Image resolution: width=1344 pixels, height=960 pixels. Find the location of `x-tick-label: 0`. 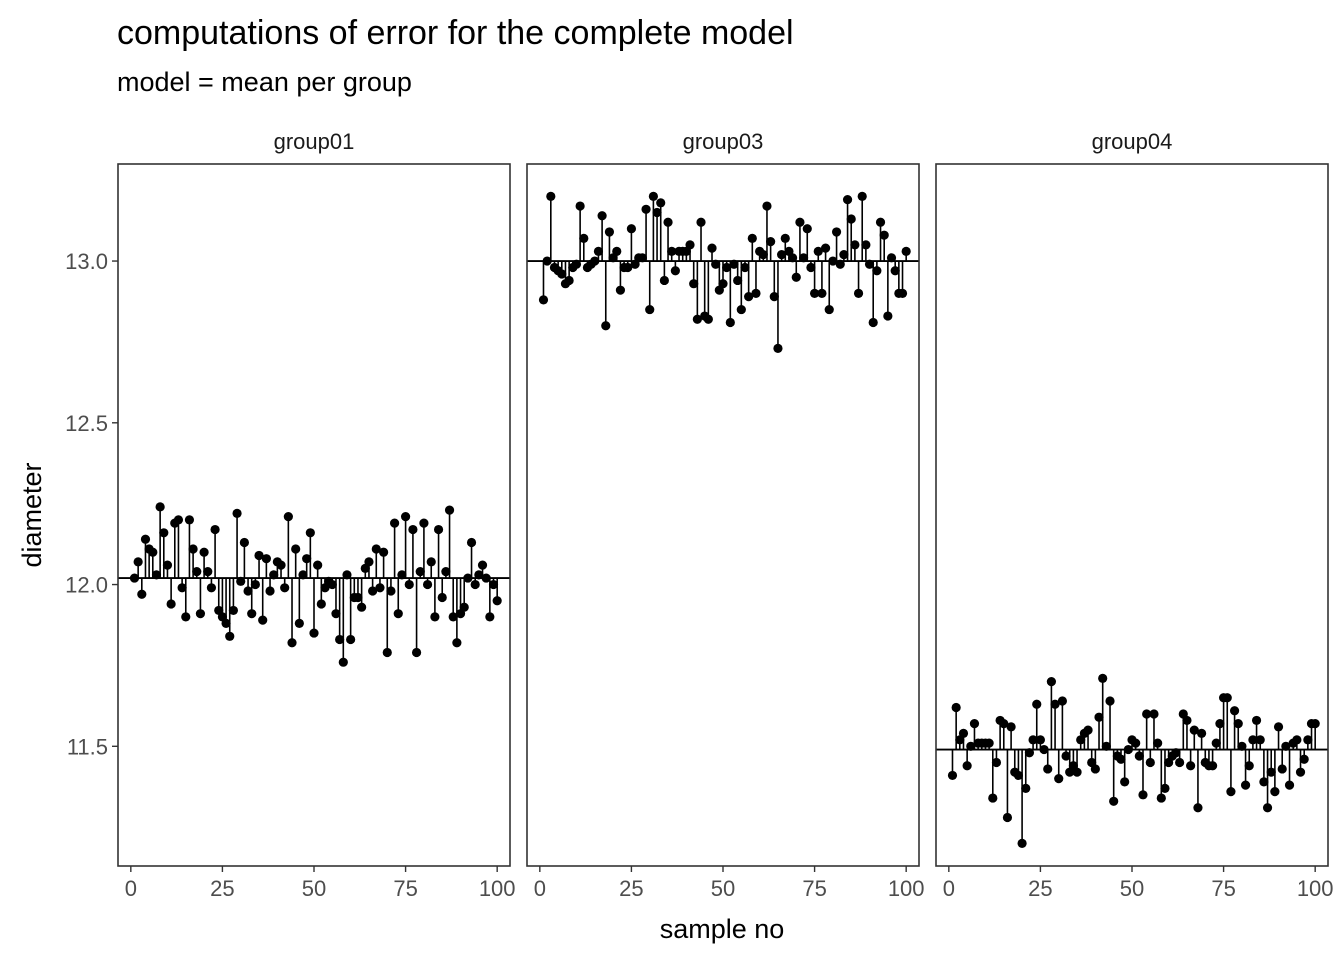

x-tick-label: 0 is located at coordinates (540, 888).